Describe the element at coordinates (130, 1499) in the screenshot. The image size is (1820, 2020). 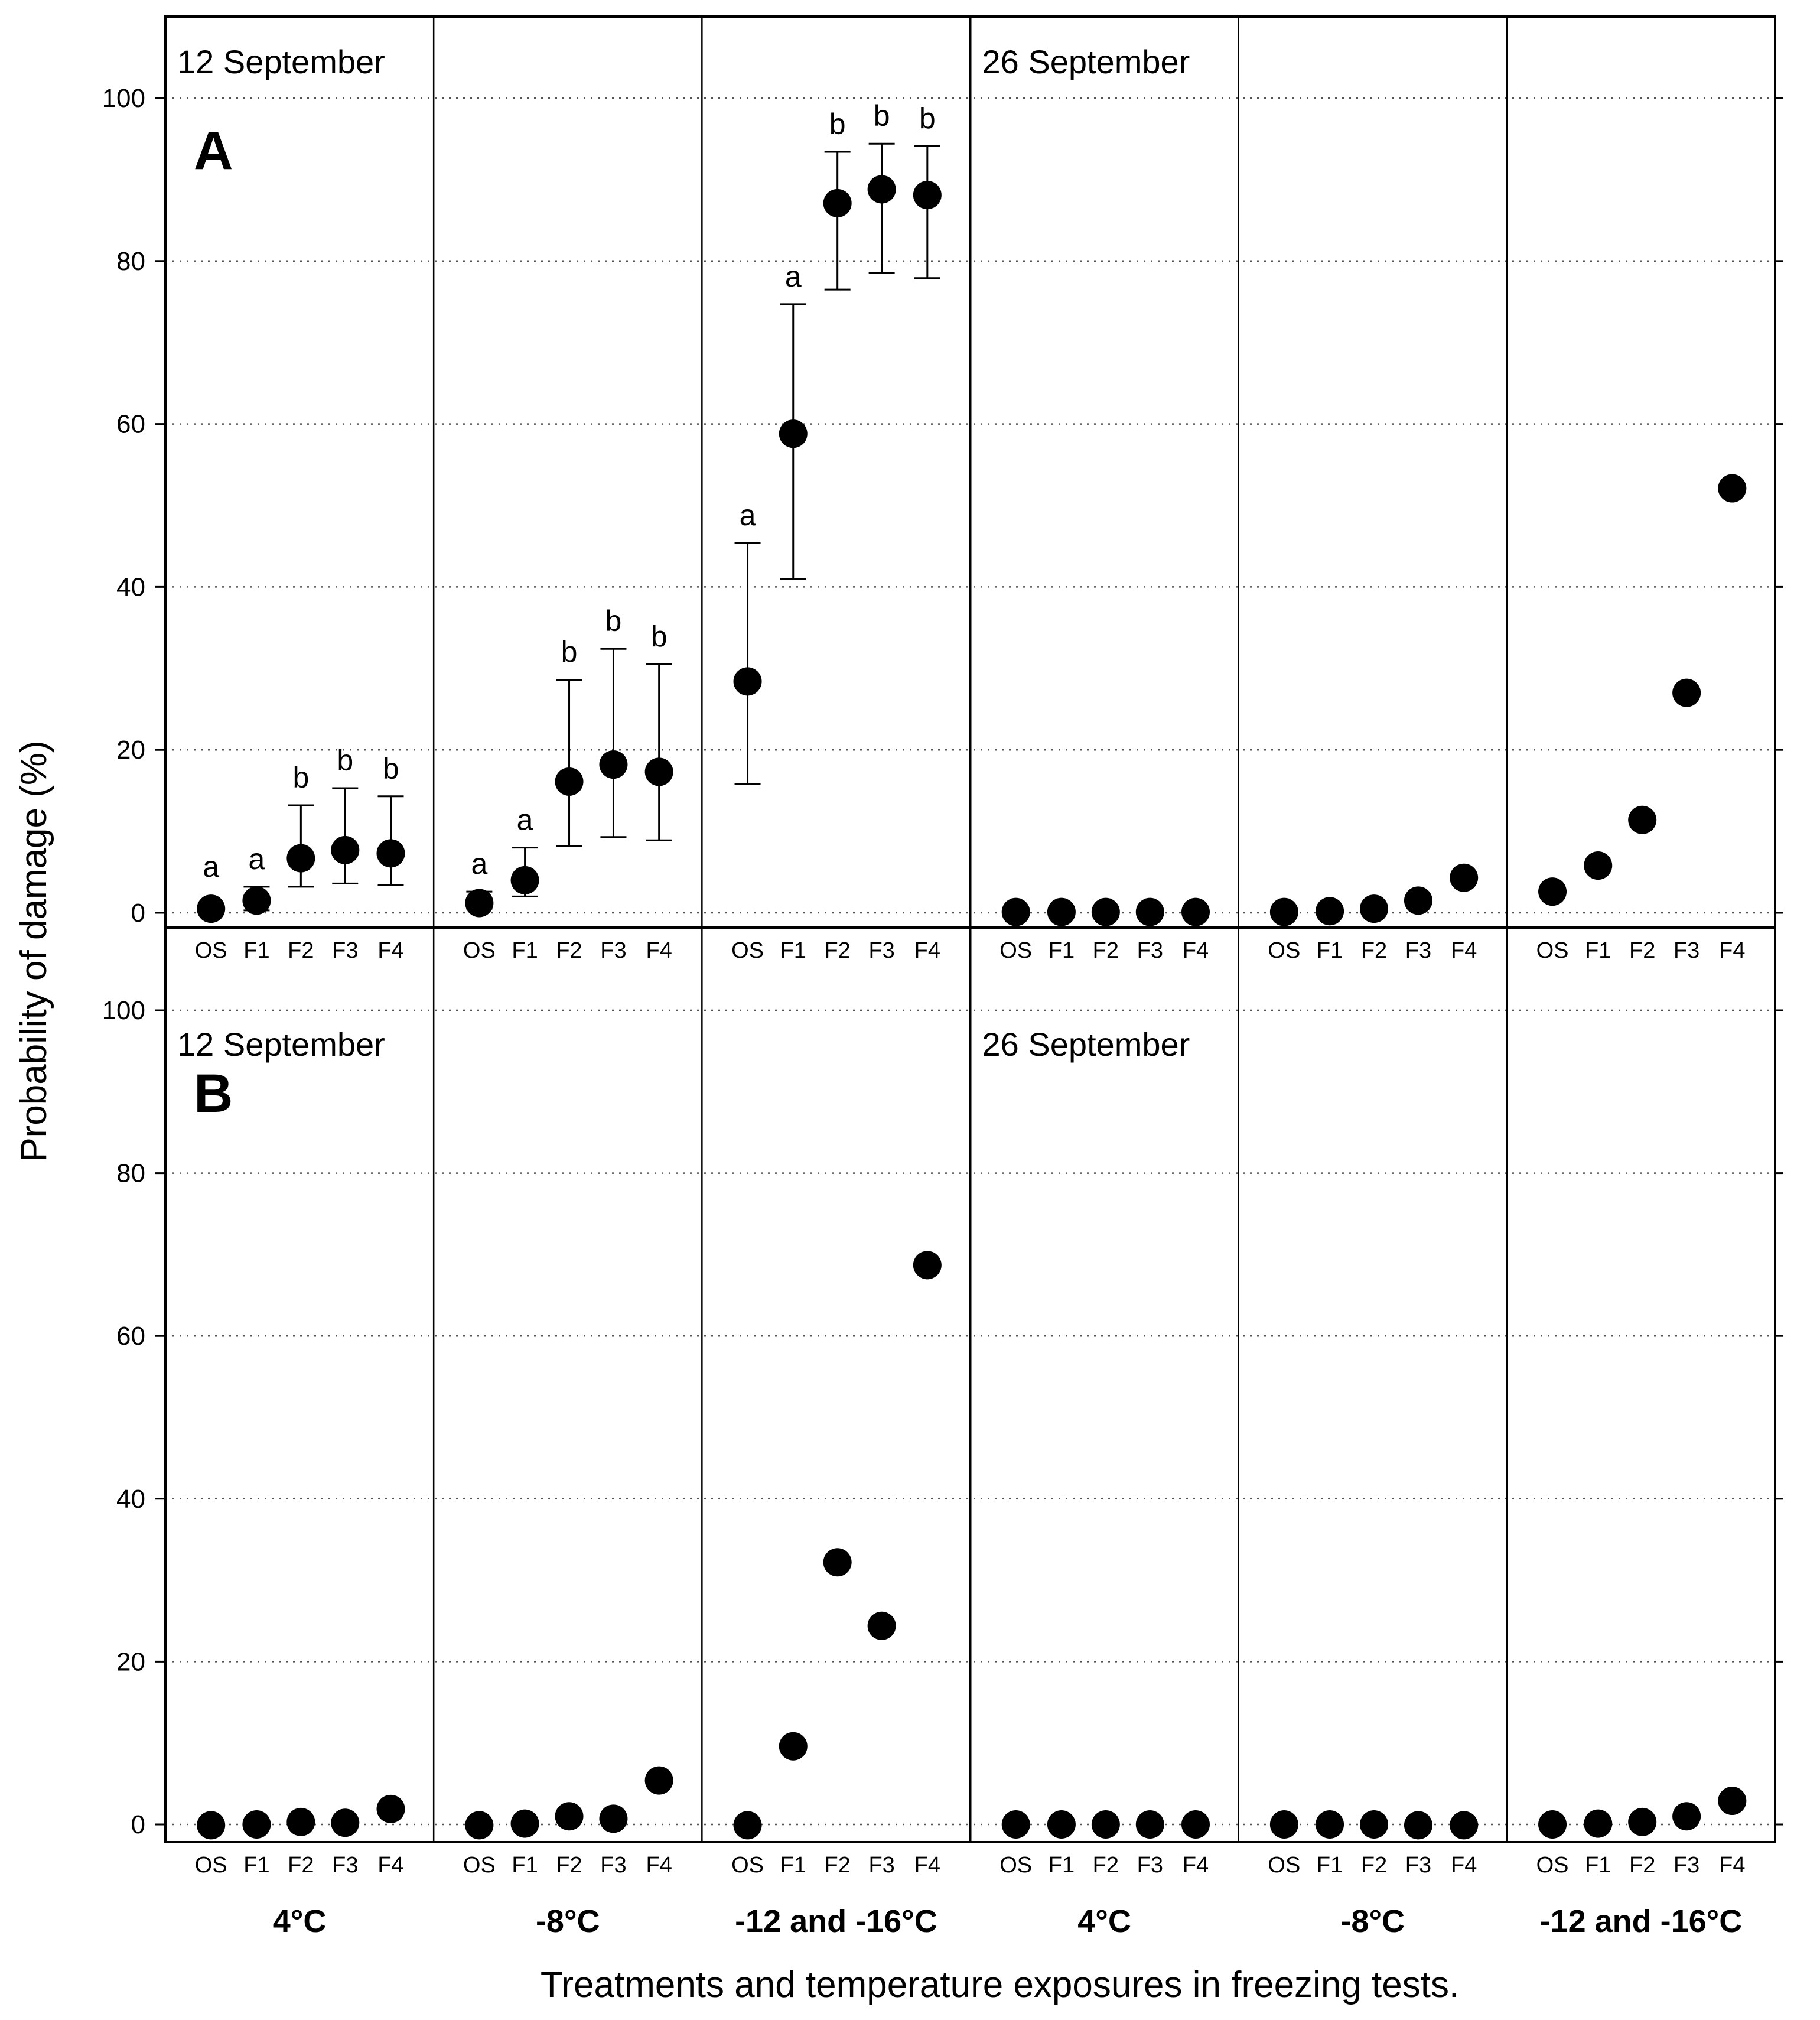
I see `y-tick-label: 40` at that location.